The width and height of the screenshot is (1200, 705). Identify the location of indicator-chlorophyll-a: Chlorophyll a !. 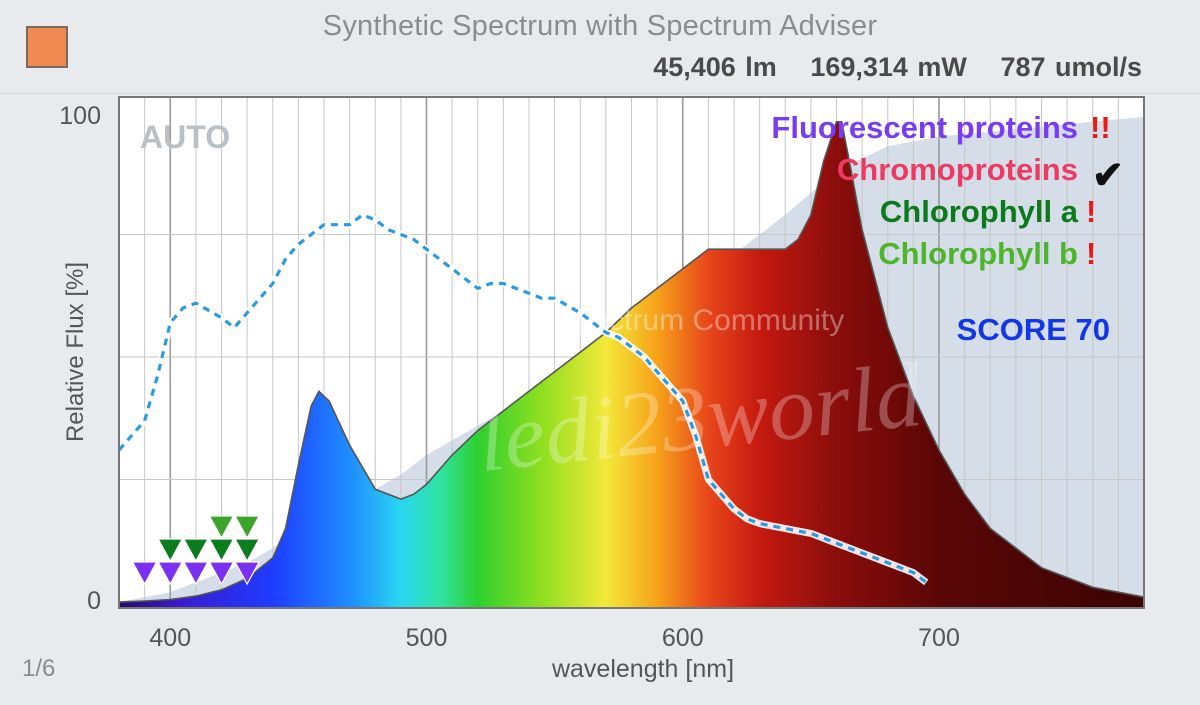
(988, 211).